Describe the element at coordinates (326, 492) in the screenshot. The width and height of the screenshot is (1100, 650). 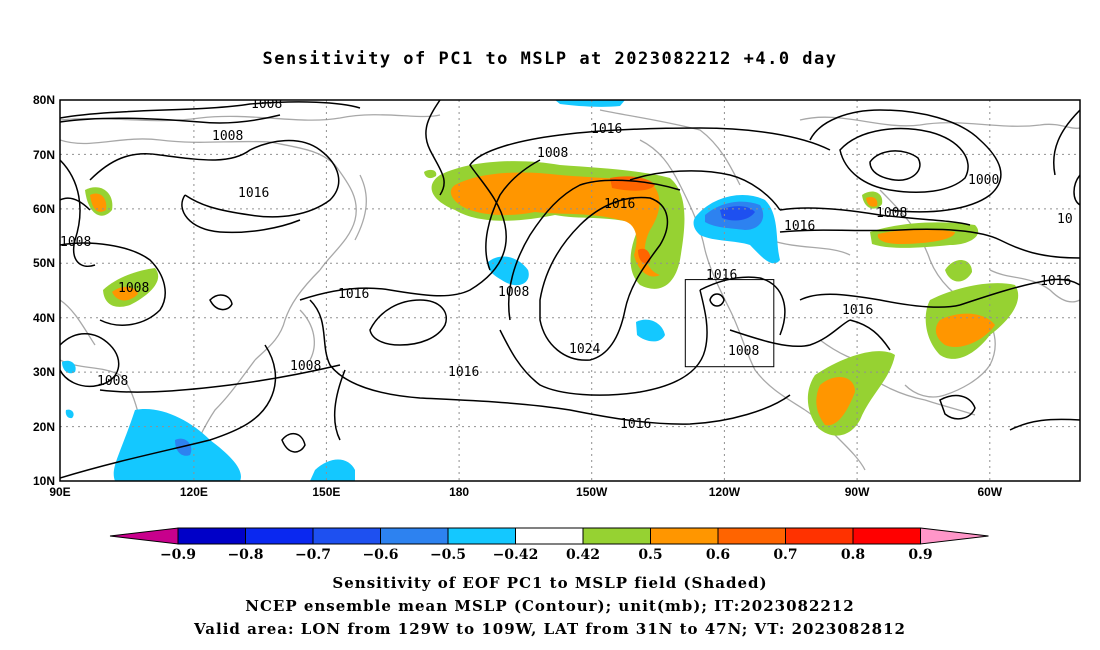
I see `lon-tick-label: 150E` at that location.